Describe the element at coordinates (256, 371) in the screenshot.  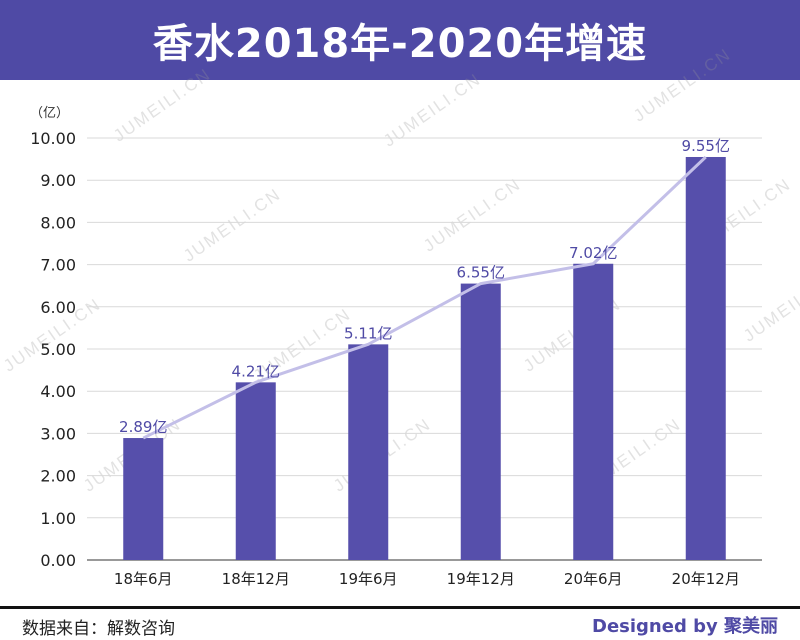
I see `data-label: 4.21亿` at that location.